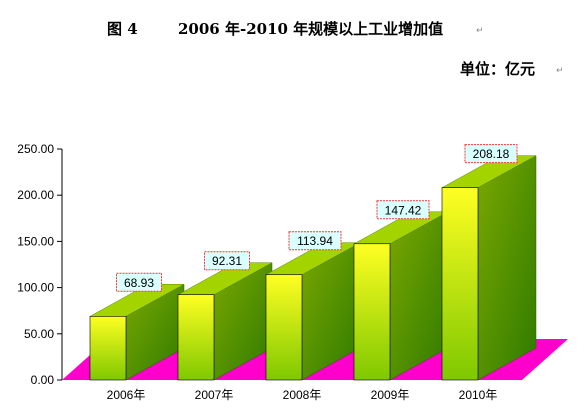 The image size is (585, 410). I want to click on data-label: 92.31, so click(227, 261).